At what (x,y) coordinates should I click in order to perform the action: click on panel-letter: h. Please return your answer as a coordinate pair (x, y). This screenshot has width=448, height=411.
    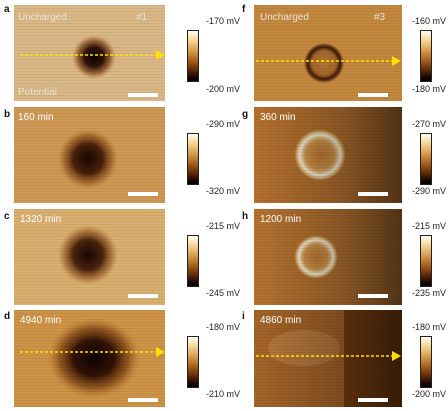
    Looking at the image, I should click on (245, 216).